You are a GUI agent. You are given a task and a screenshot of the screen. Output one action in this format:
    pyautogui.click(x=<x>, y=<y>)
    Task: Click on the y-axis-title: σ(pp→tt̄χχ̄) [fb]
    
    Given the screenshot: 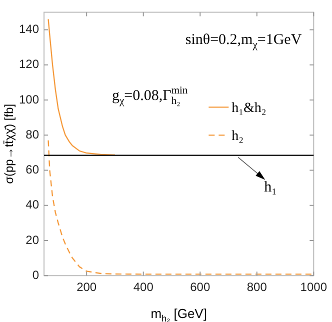 What is the action you would take?
    pyautogui.click(x=9, y=144)
    